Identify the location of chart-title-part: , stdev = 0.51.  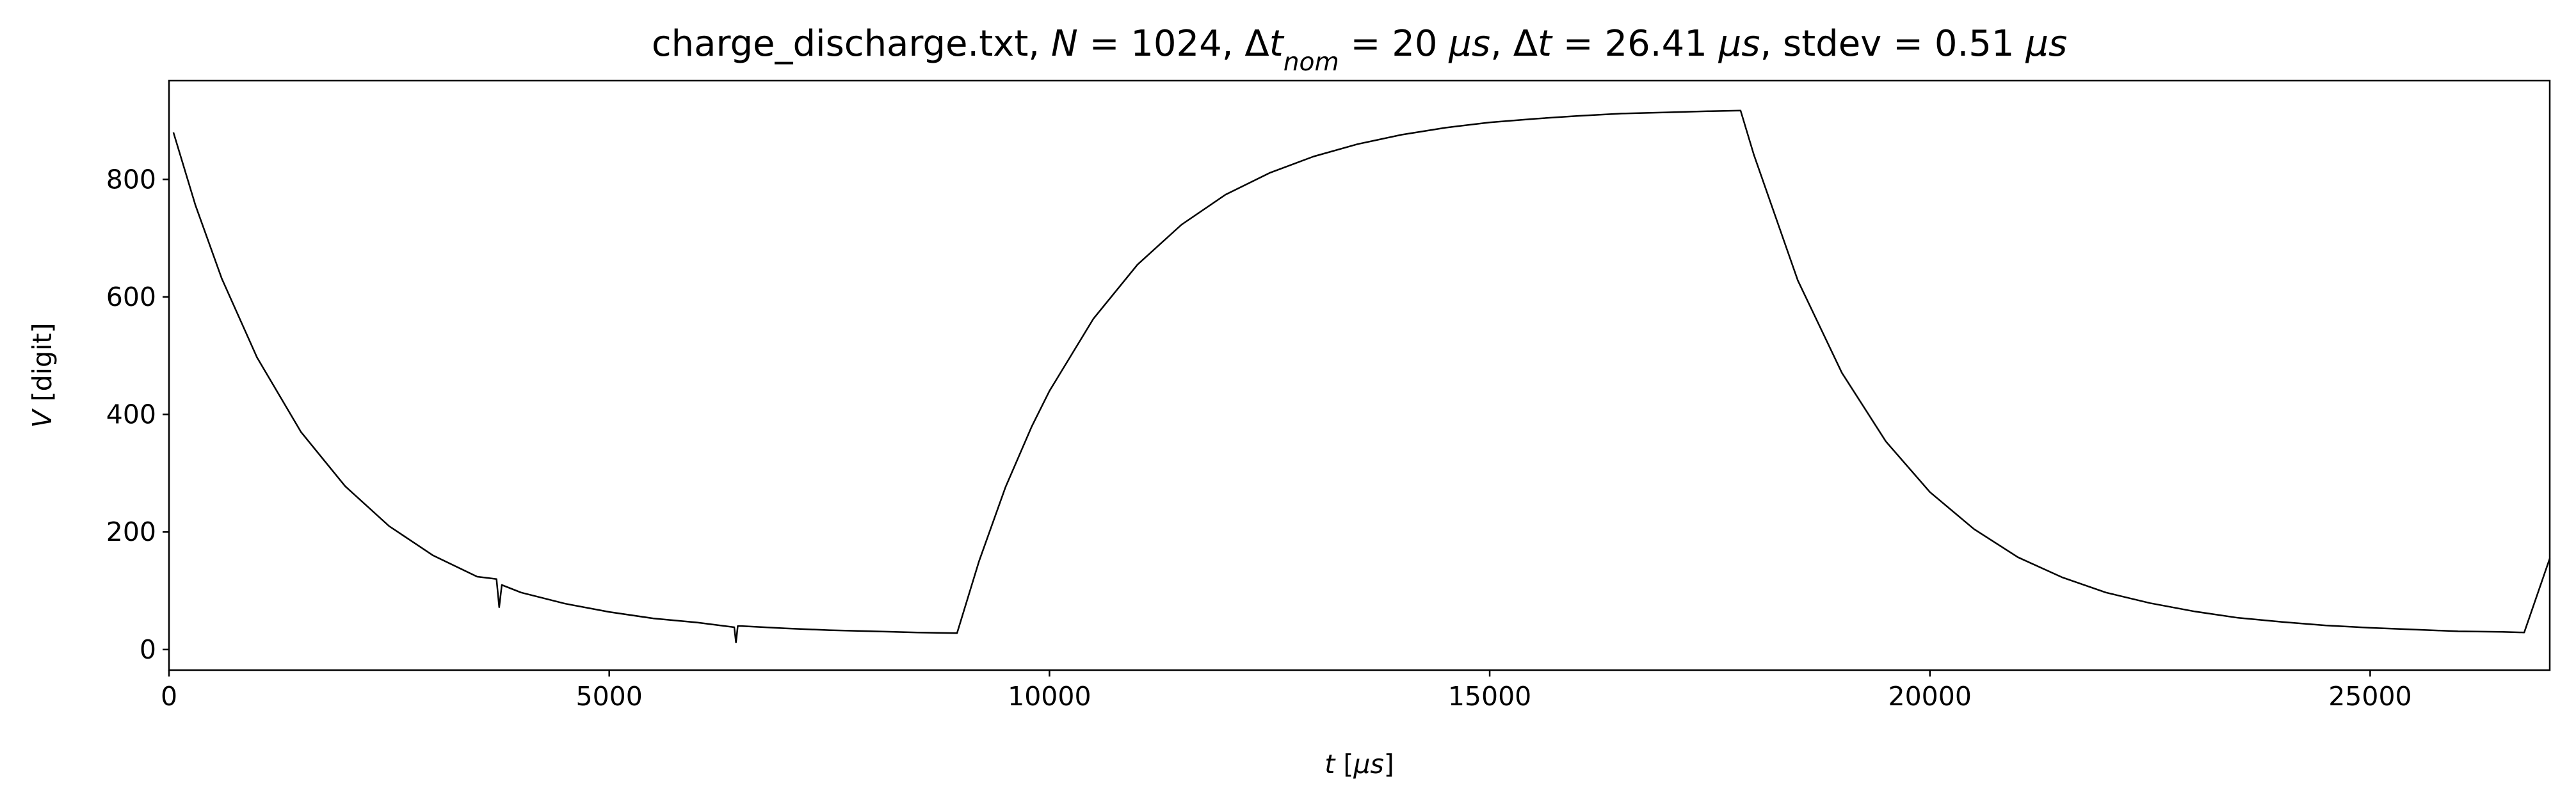
(1892, 44).